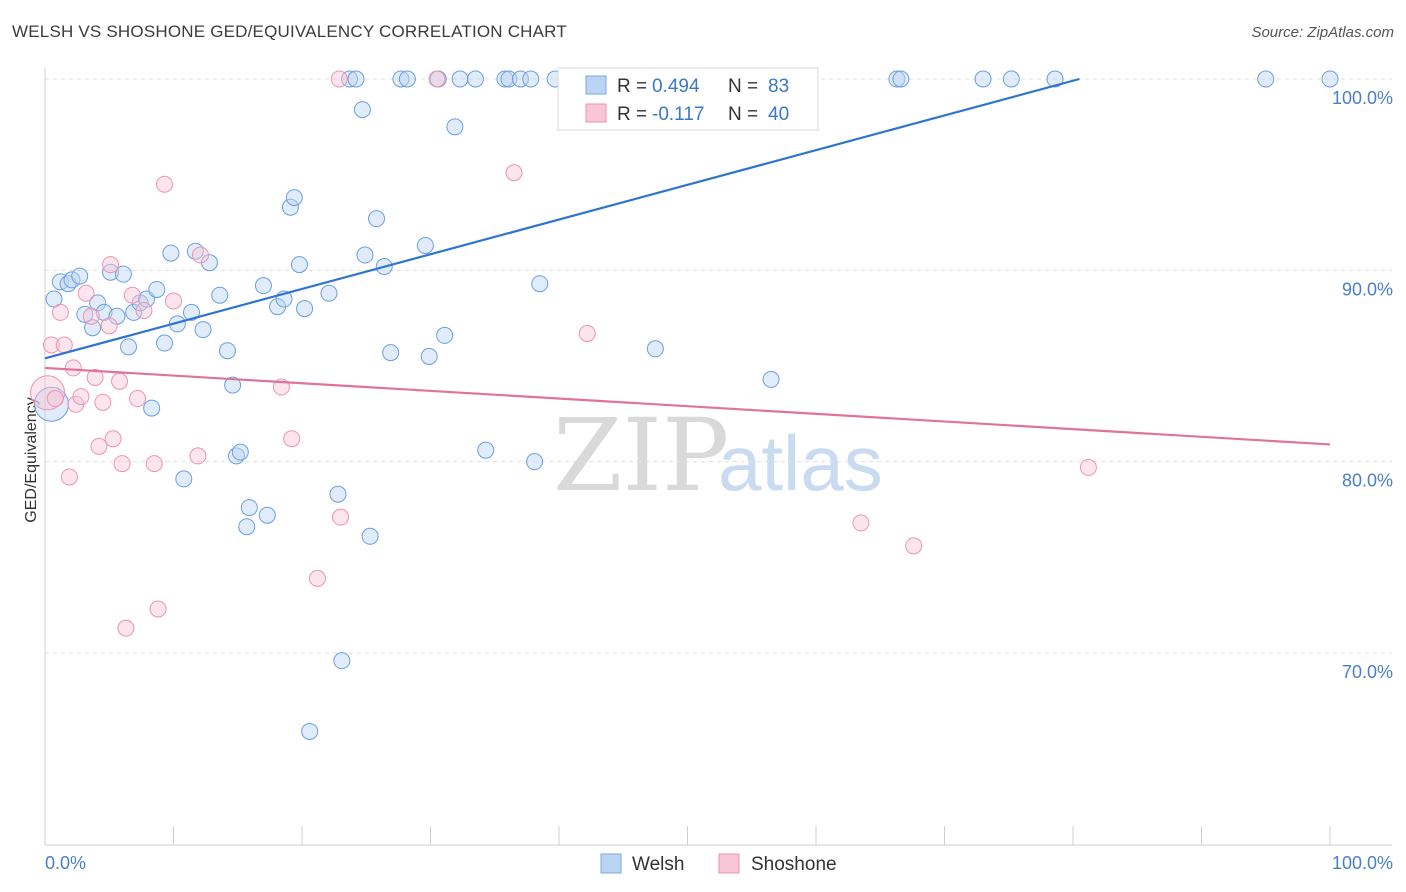 Image resolution: width=1406 pixels, height=892 pixels. I want to click on x-tick-labels: 0.0% 100.0%, so click(719, 863).